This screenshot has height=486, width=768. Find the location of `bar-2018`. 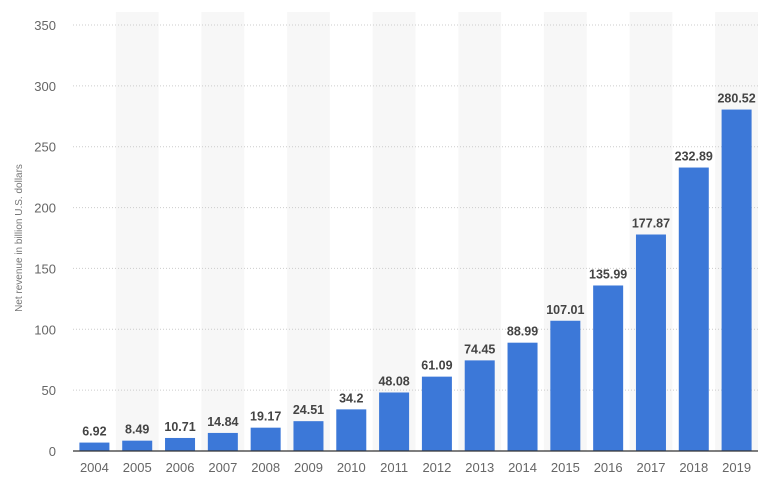

bar-2018 is located at coordinates (693, 309).